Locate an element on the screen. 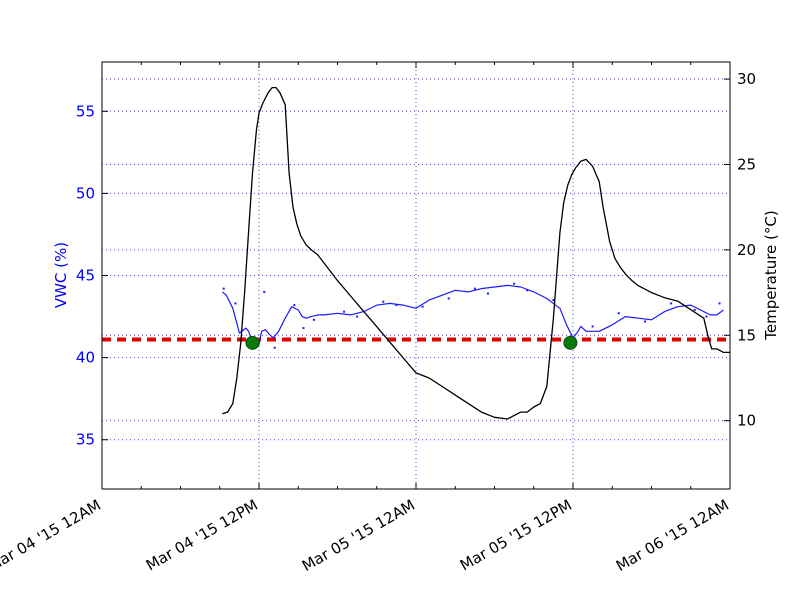 The image size is (812, 612). y-axis-label-right: Temperature (°C) is located at coordinates (771, 275).